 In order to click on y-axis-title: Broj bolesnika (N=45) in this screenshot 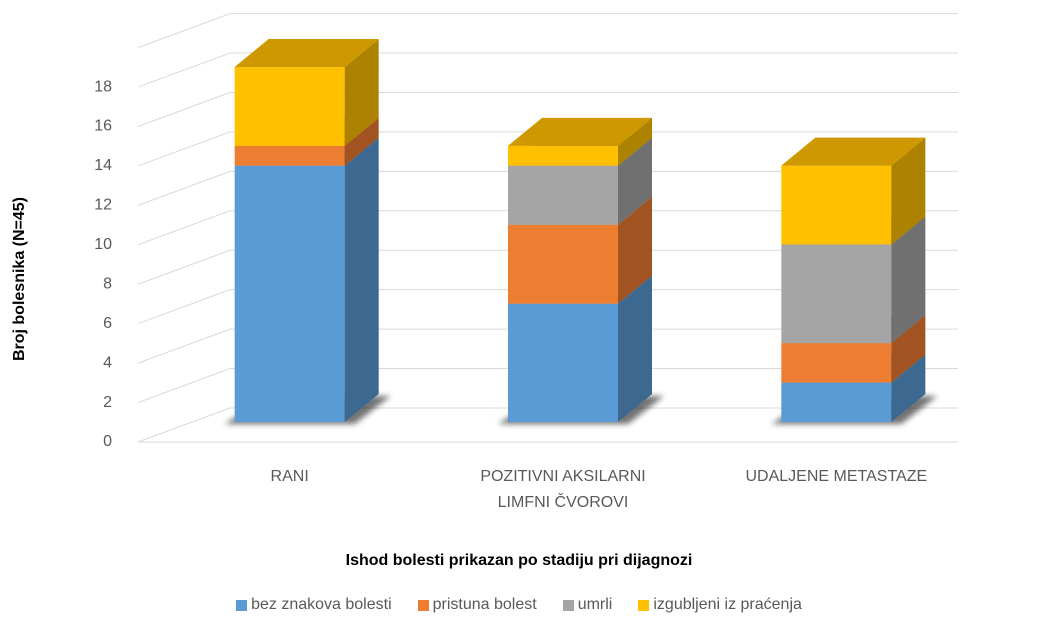, I will do `click(19, 279)`.